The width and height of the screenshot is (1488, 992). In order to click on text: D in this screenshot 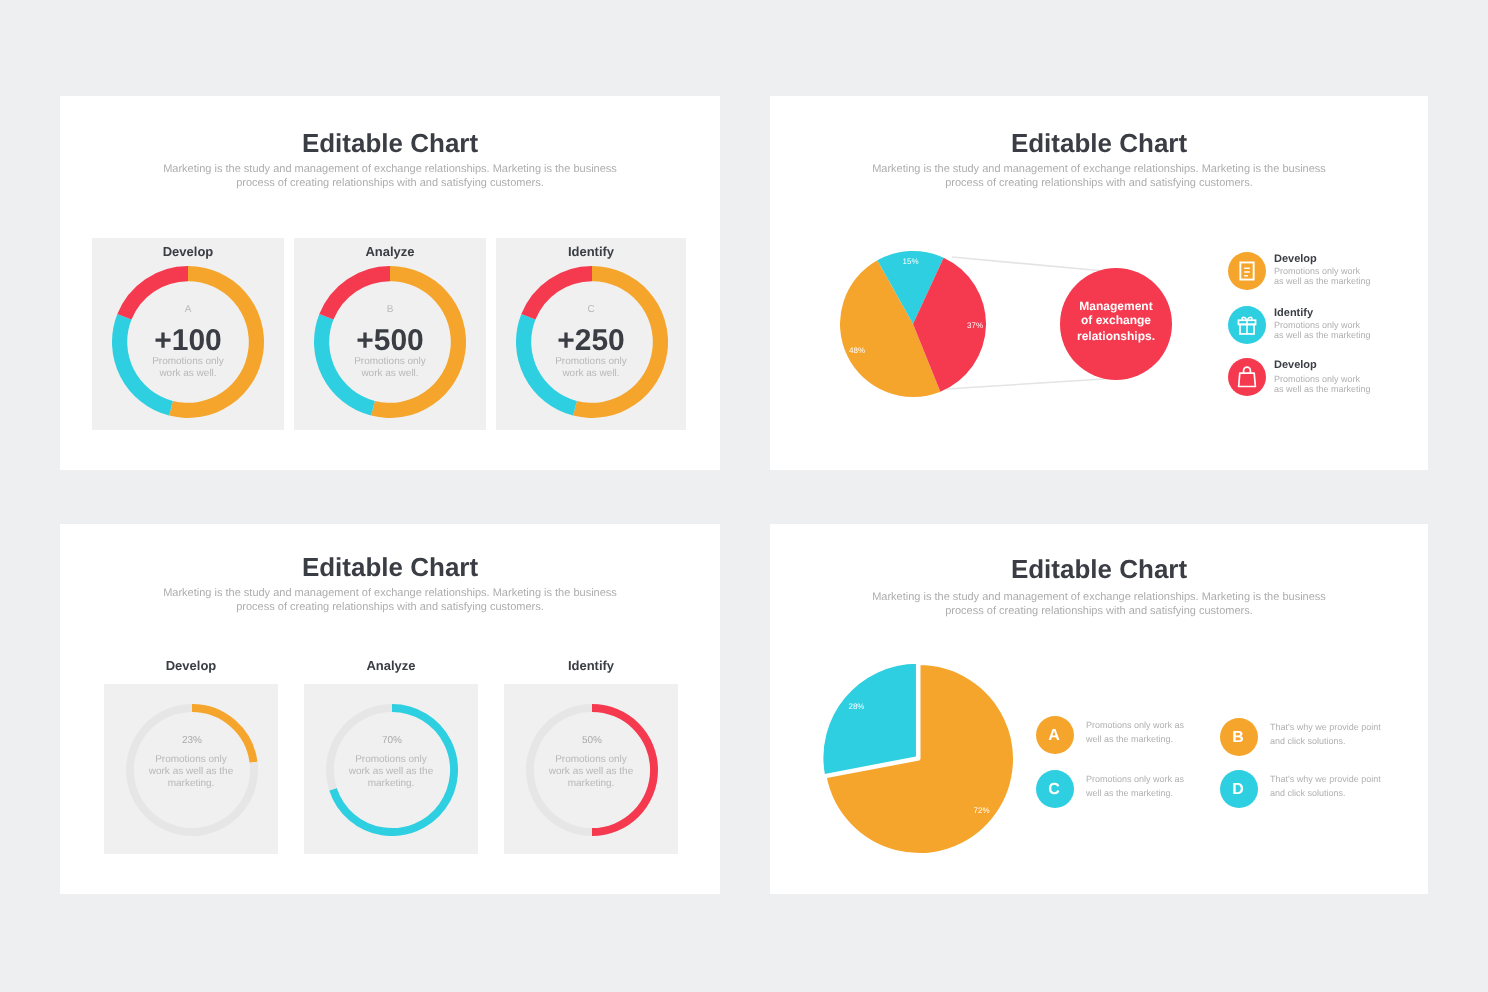, I will do `click(1238, 788)`.